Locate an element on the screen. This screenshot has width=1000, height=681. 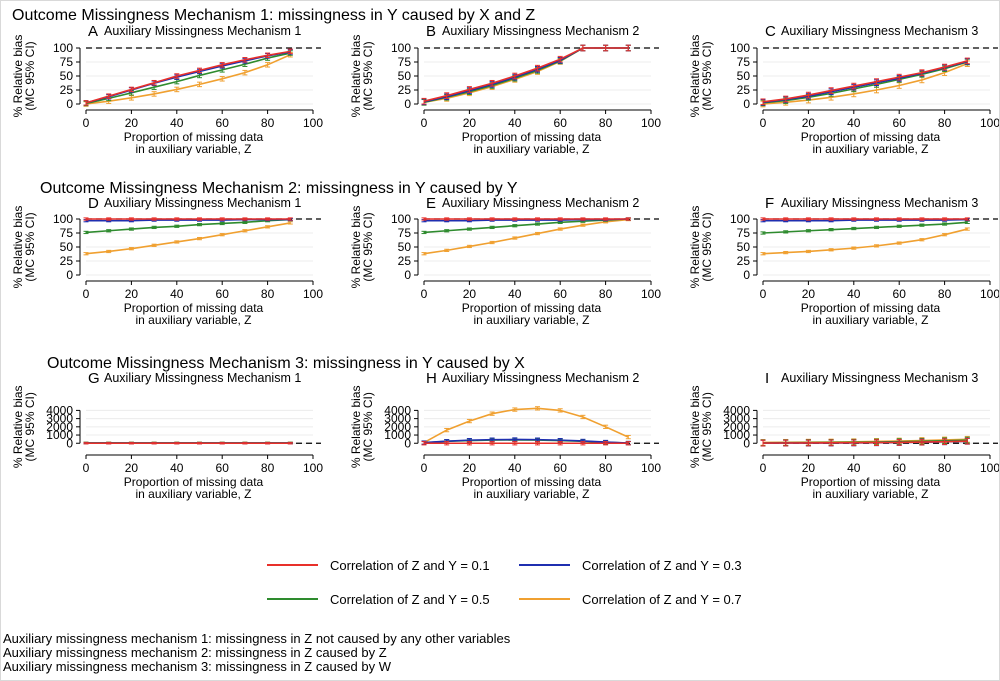
panel-e-ytick-label-2: 50 is located at coordinates (405, 247).